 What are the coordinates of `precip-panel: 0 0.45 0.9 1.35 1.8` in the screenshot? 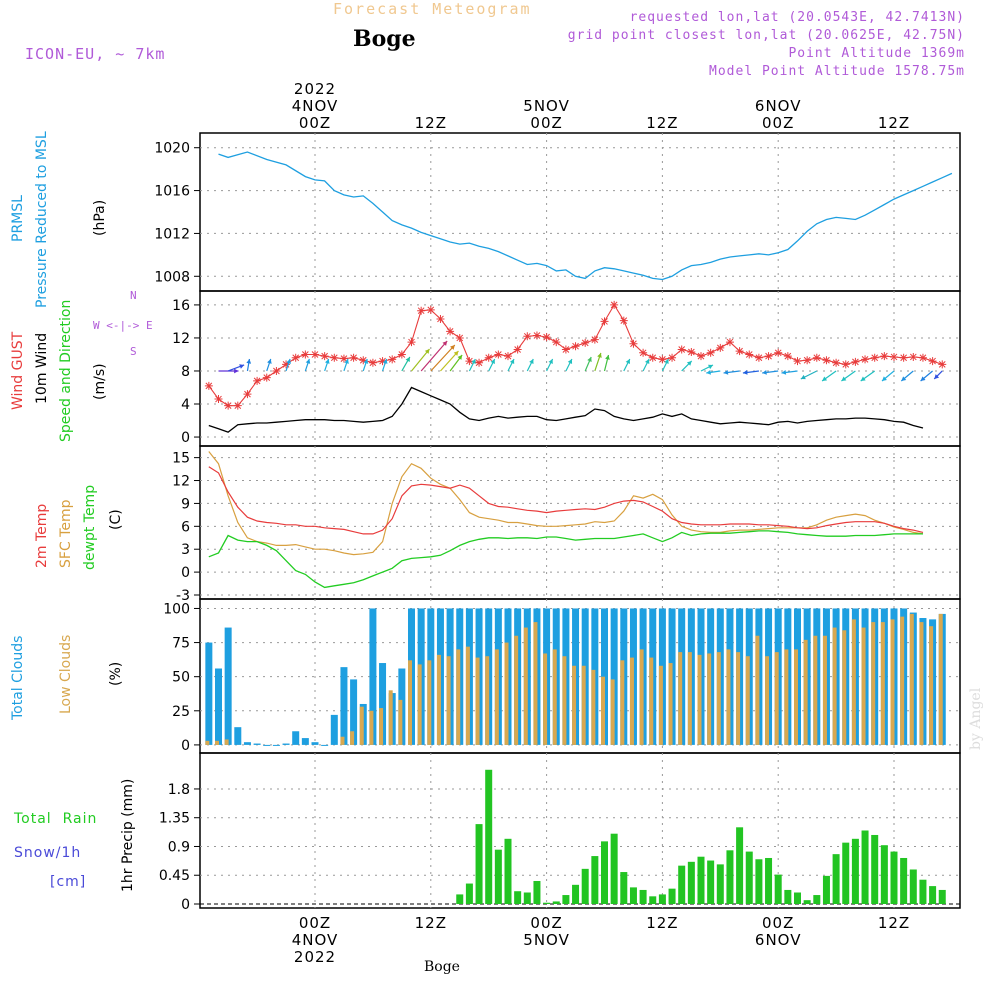 It's located at (560, 832).